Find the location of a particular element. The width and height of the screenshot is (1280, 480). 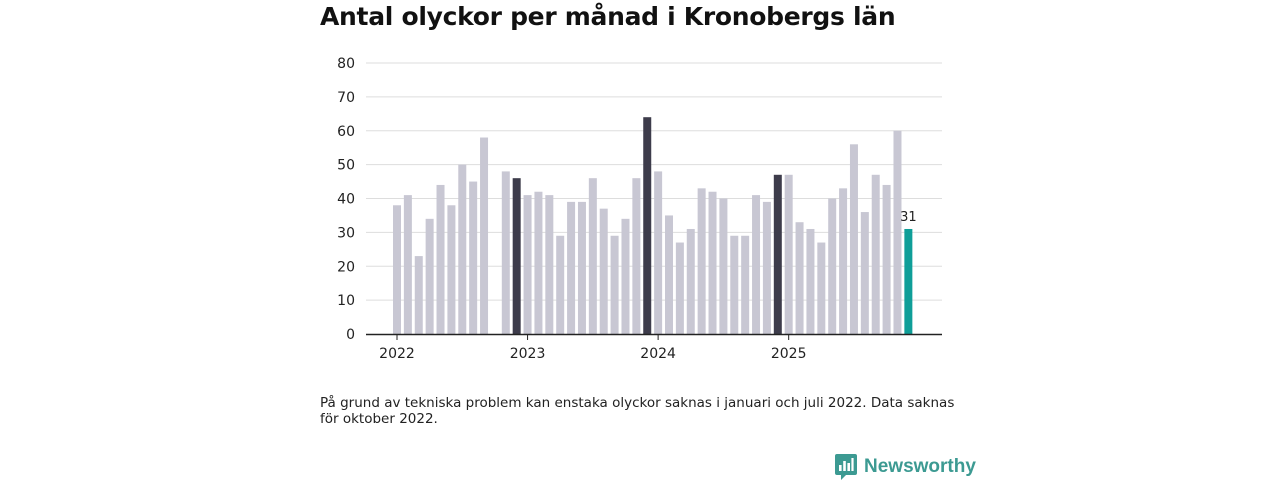

x-tick-label-2023: 2023 is located at coordinates (528, 354).